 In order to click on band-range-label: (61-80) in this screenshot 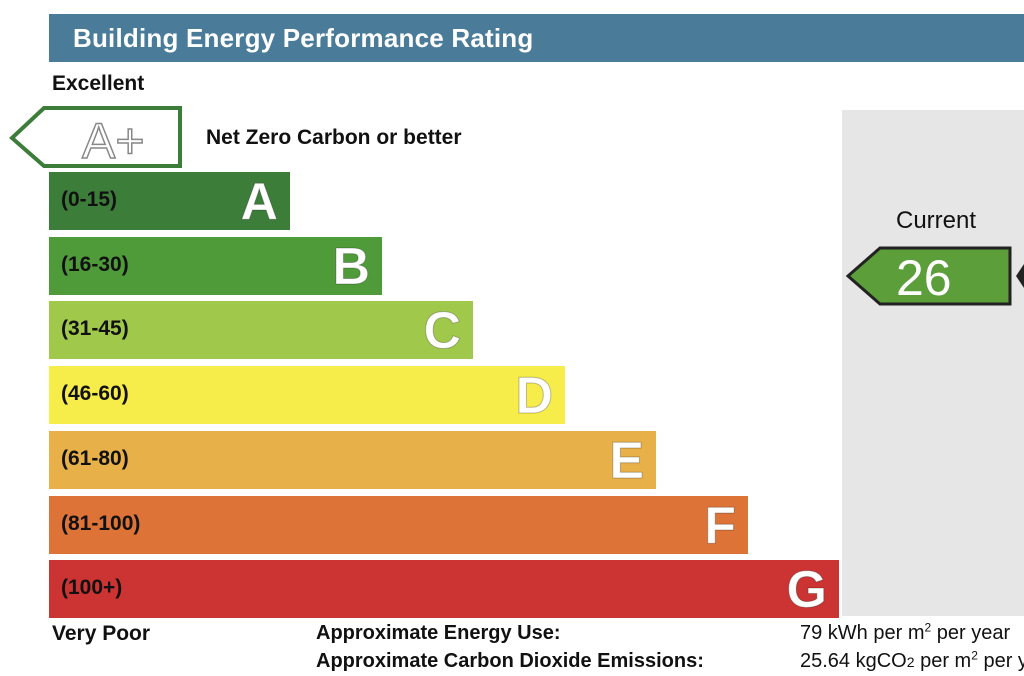, I will do `click(95, 458)`.